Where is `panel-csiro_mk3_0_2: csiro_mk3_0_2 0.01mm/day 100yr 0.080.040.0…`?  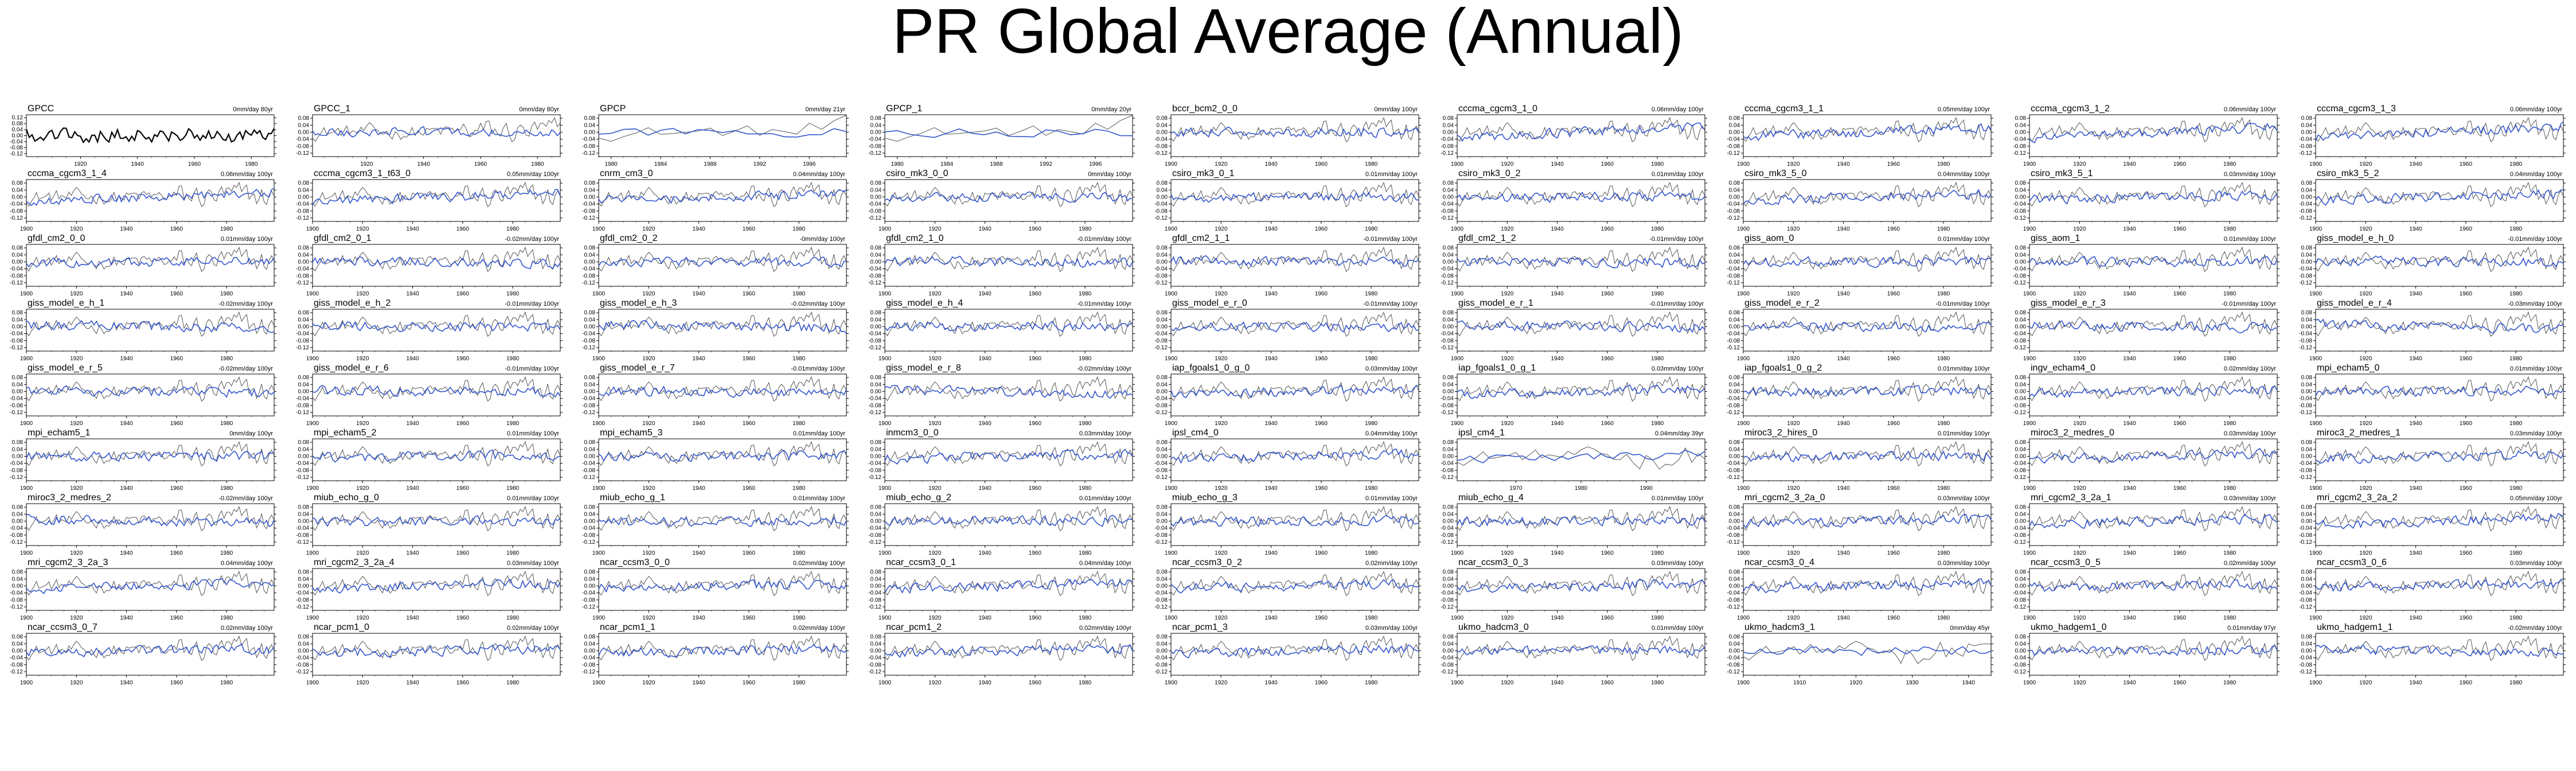 panel-csiro_mk3_0_2: csiro_mk3_0_2 0.01mm/day 100yr 0.080.040.0… is located at coordinates (1574, 200).